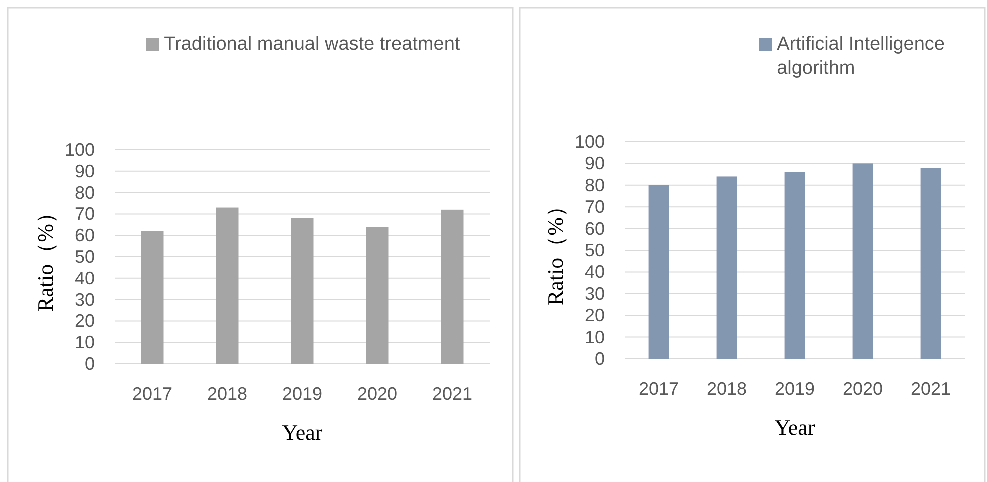 The image size is (987, 482). I want to click on legend-label: Traditional manual waste treatment, so click(312, 44).